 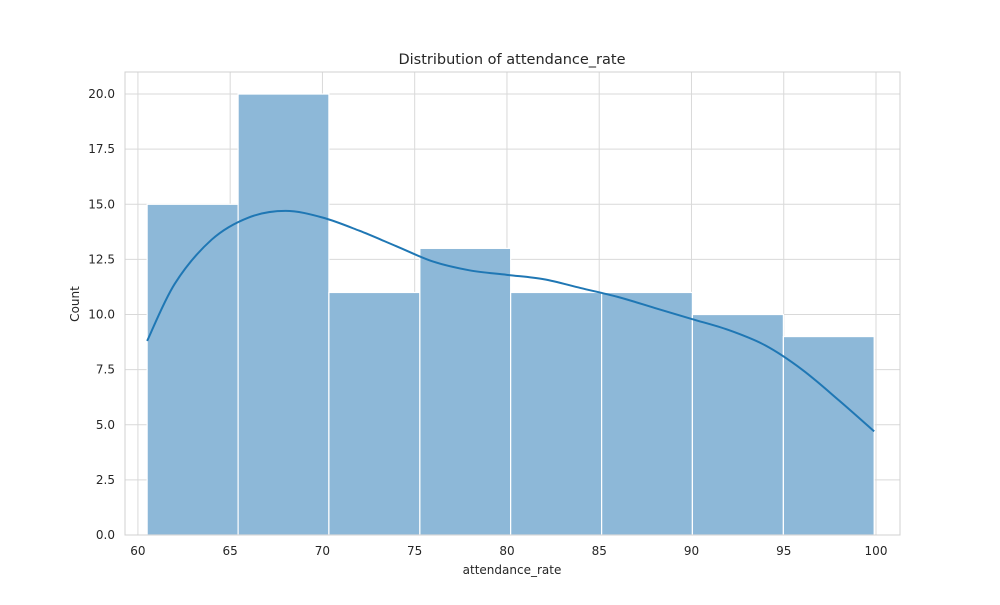 I want to click on x-tick-label: 80, so click(x=506, y=551).